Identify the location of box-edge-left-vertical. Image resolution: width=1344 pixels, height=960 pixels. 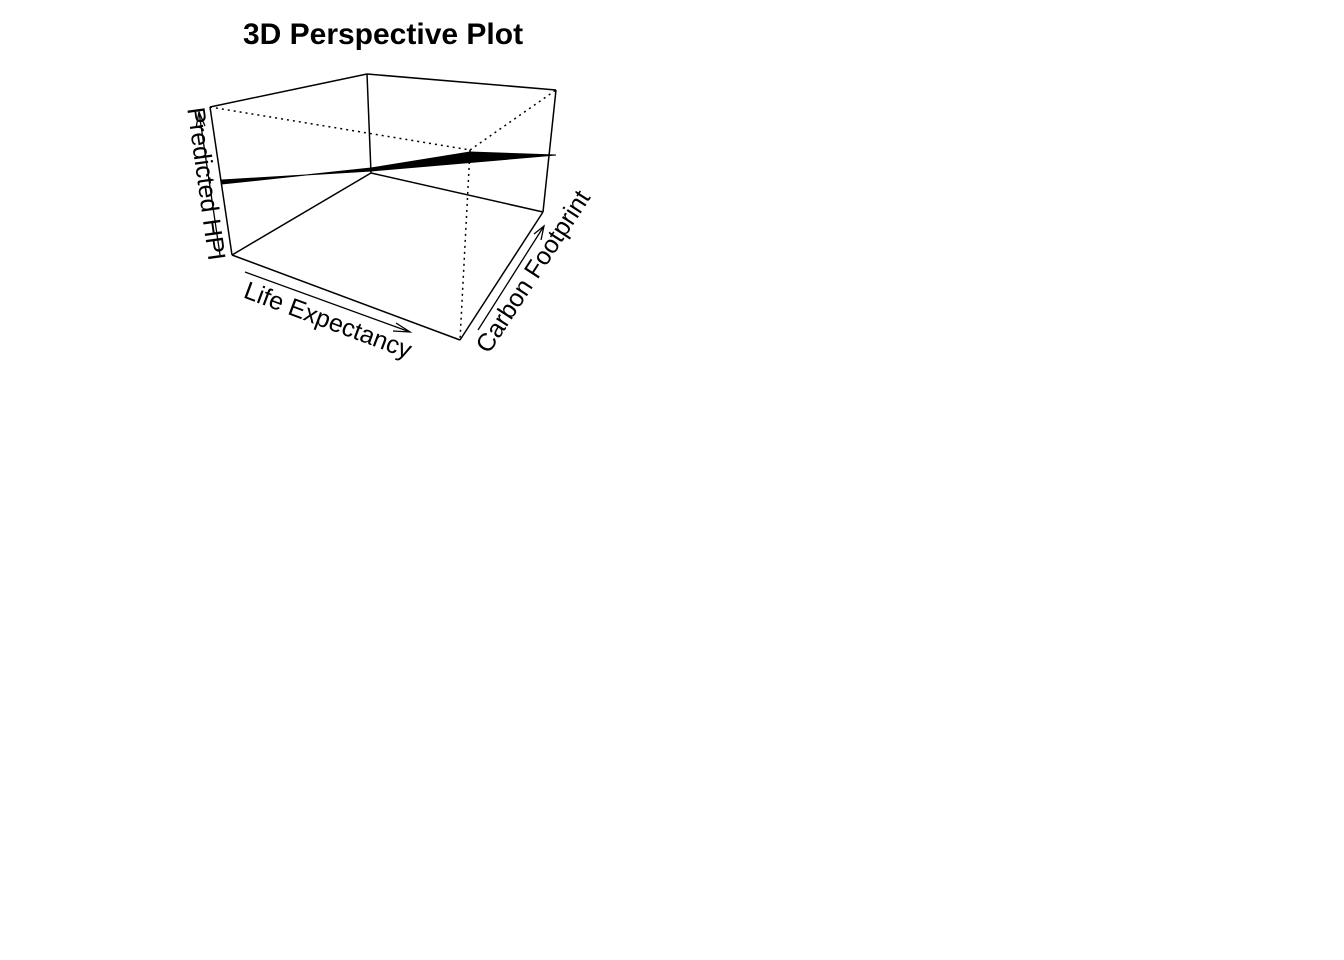
(221, 181).